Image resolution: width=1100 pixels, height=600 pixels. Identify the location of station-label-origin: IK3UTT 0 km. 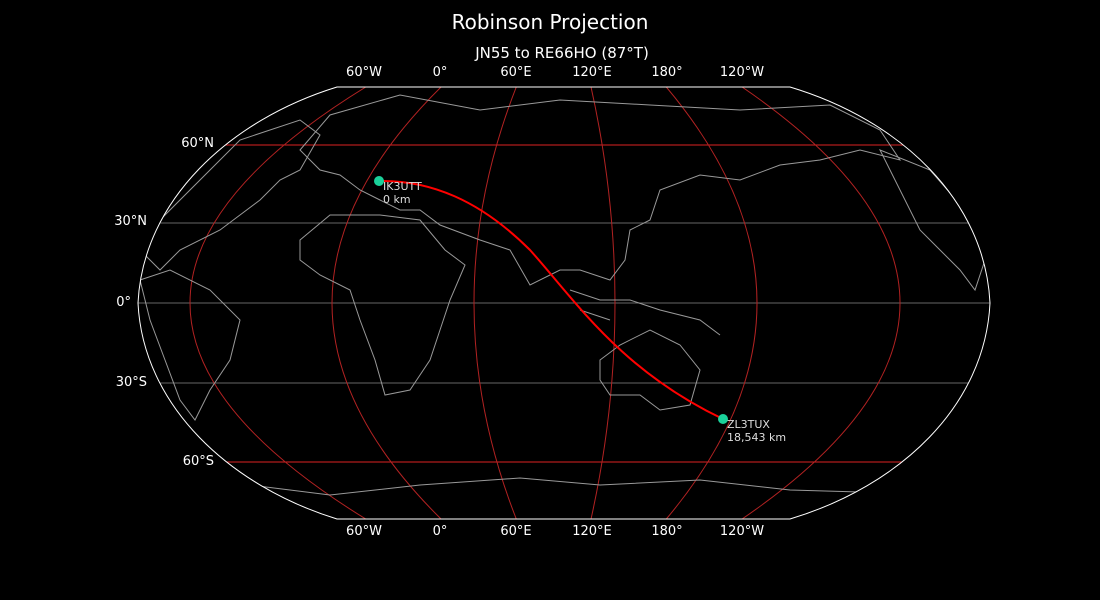
(402, 193).